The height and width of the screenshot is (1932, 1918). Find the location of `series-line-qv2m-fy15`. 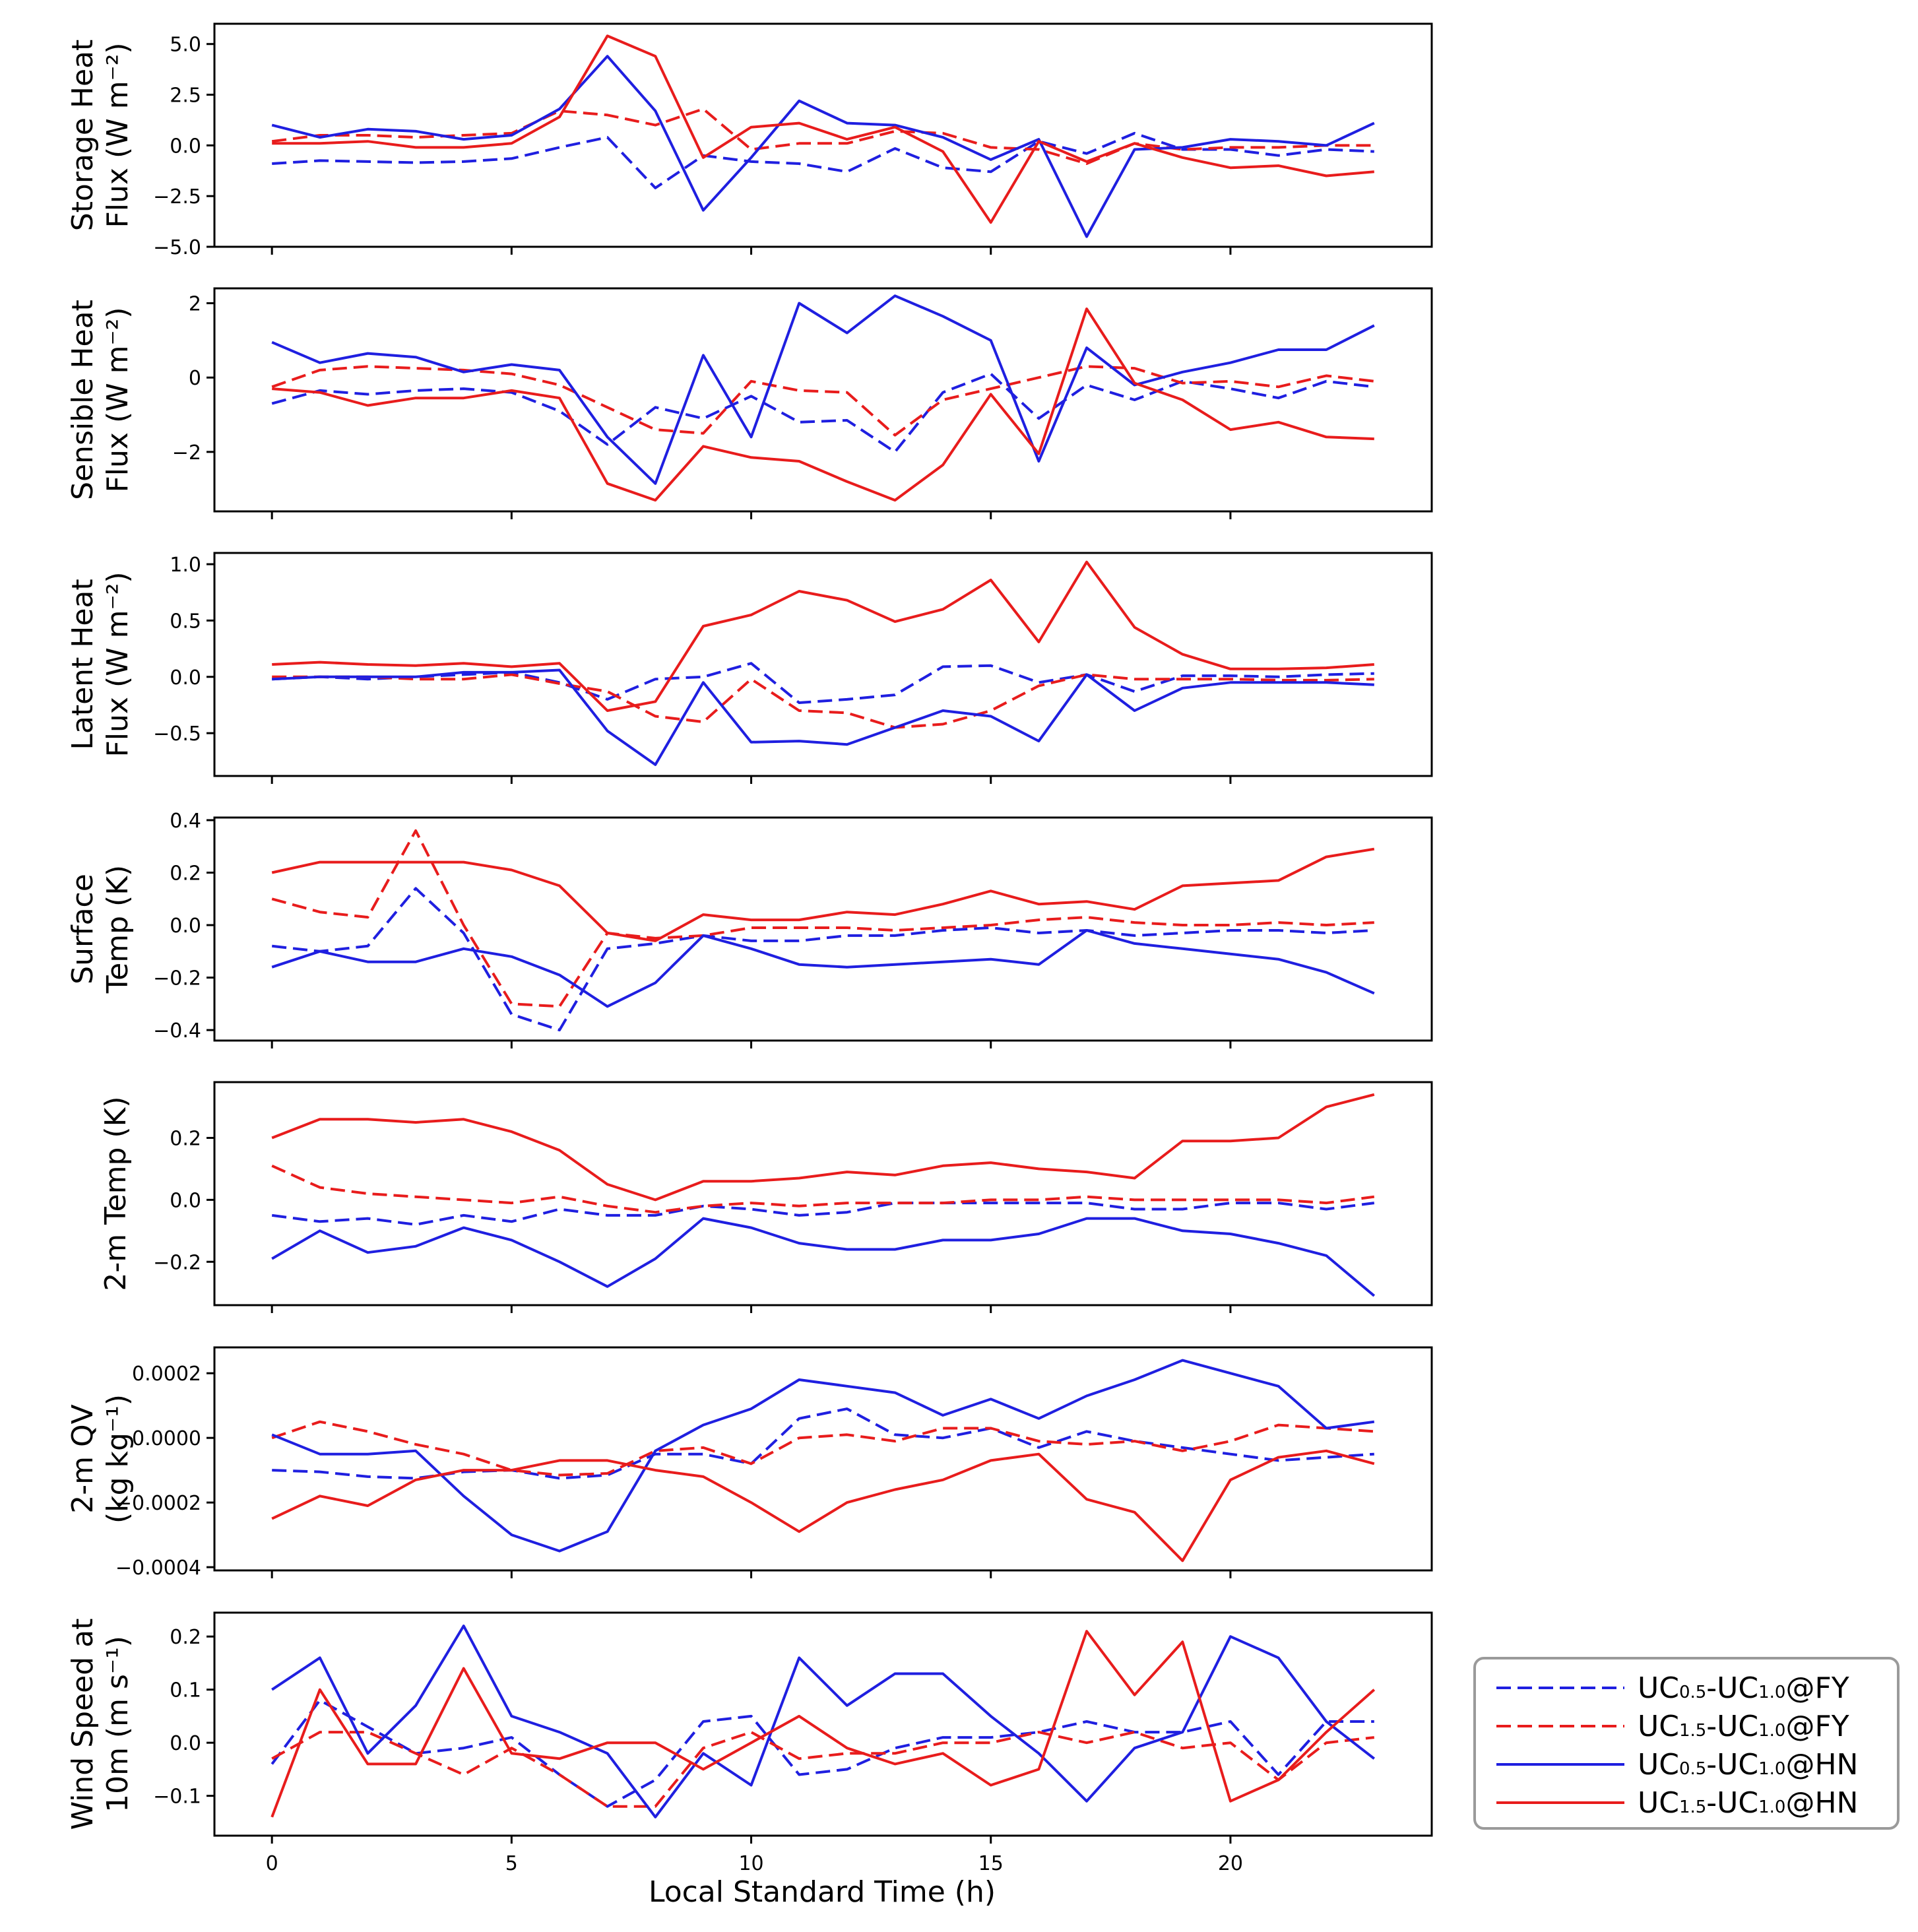

series-line-qv2m-fy15 is located at coordinates (822, 1448).